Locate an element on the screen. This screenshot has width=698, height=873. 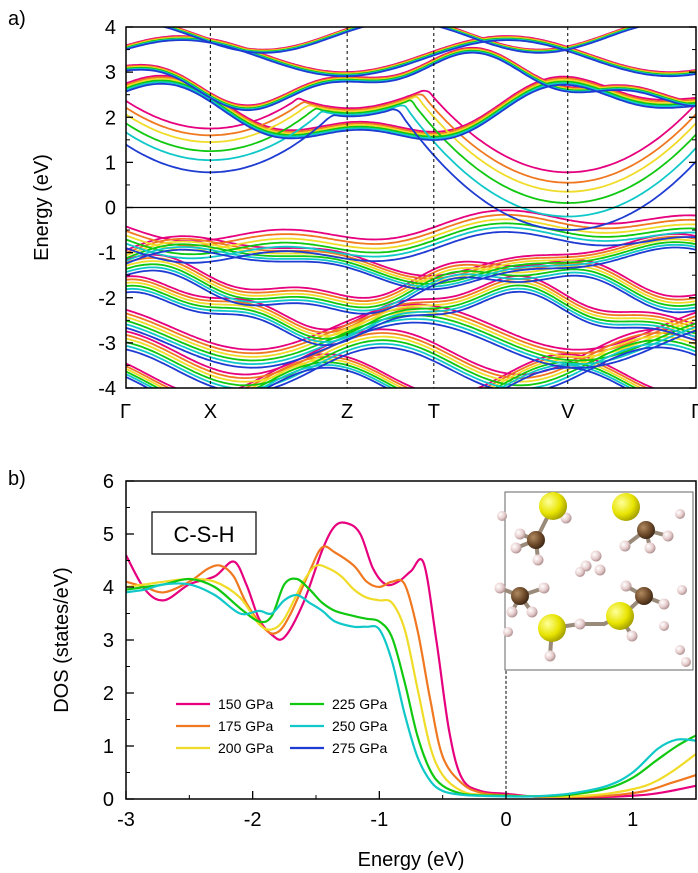
x-tick-label: -1 is located at coordinates (379, 820).